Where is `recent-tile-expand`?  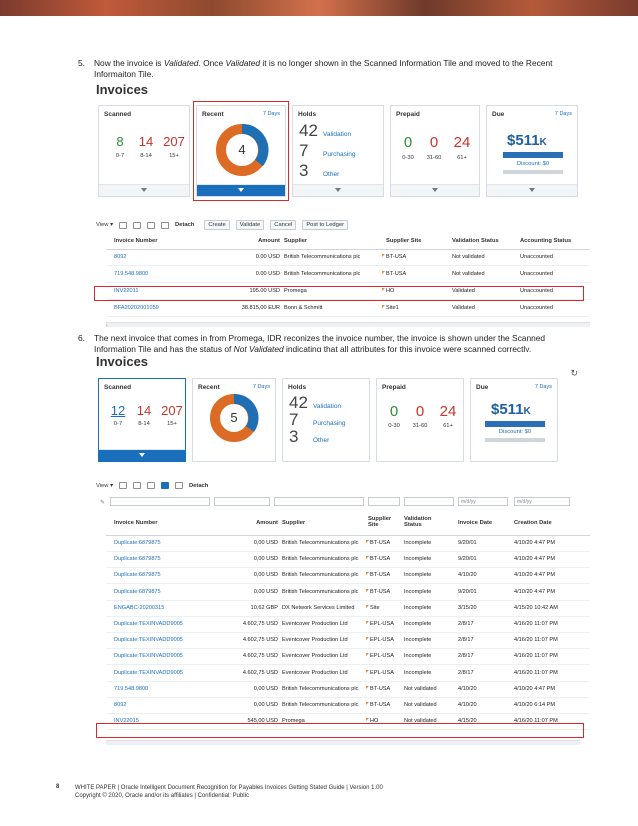 recent-tile-expand is located at coordinates (241, 190).